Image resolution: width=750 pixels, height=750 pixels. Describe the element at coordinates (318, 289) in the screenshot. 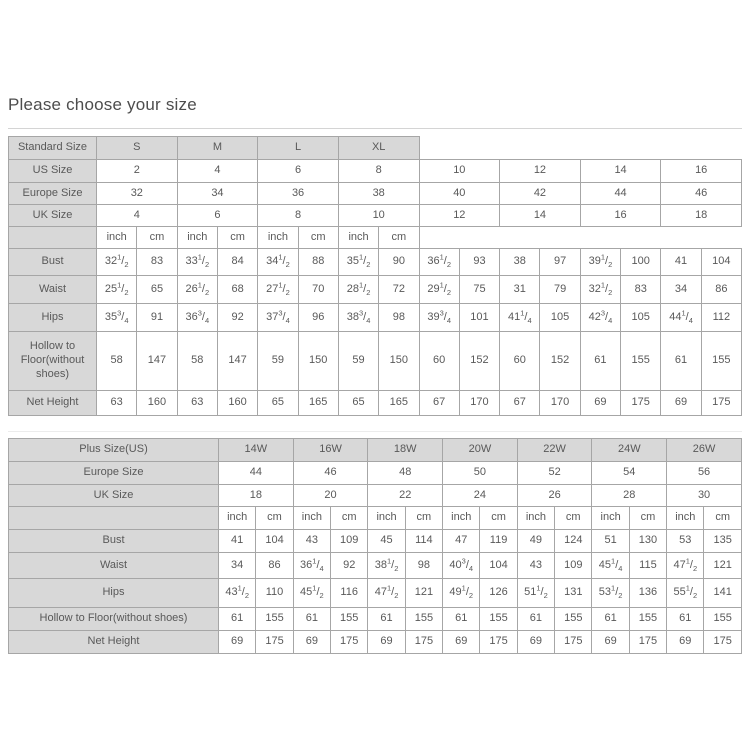

I see `measure-value-cell: 70` at that location.